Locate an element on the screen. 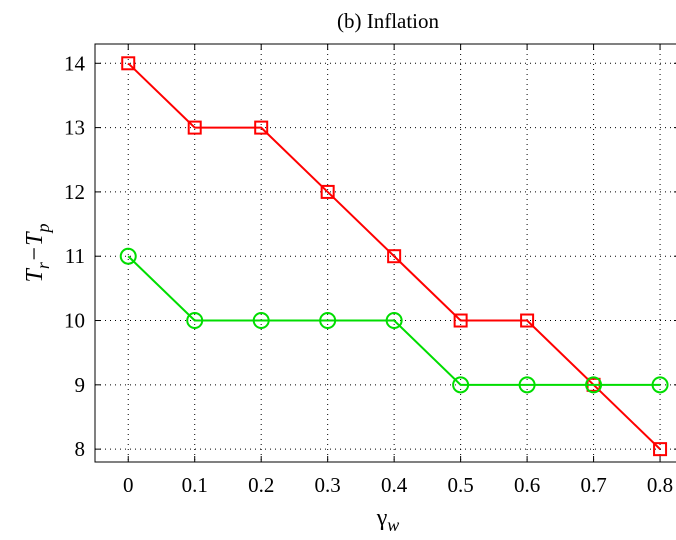 The image size is (676, 540). x-axis-label: γw is located at coordinates (388, 520).